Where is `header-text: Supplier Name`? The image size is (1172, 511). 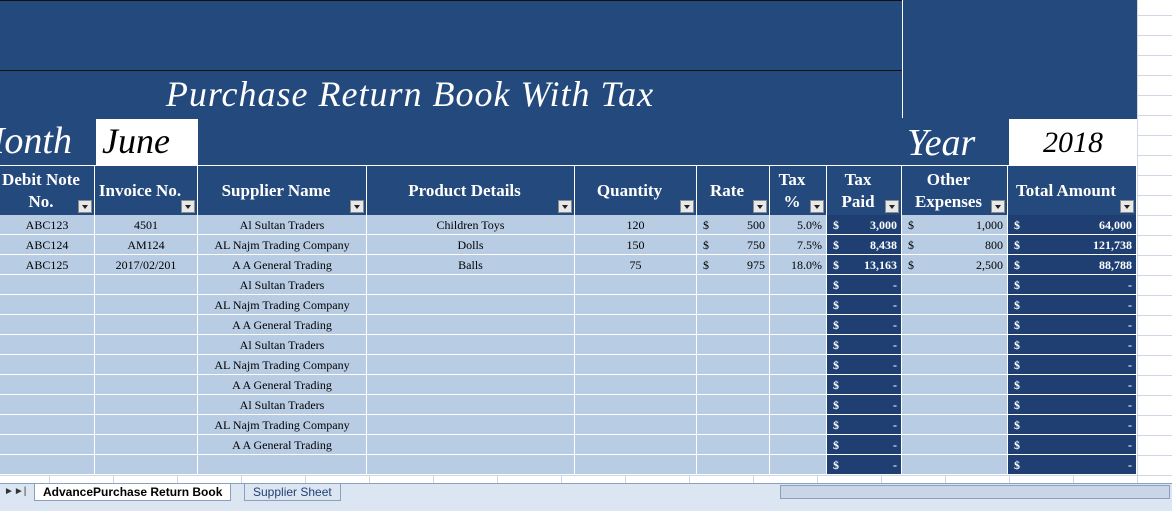 header-text: Supplier Name is located at coordinates (276, 190).